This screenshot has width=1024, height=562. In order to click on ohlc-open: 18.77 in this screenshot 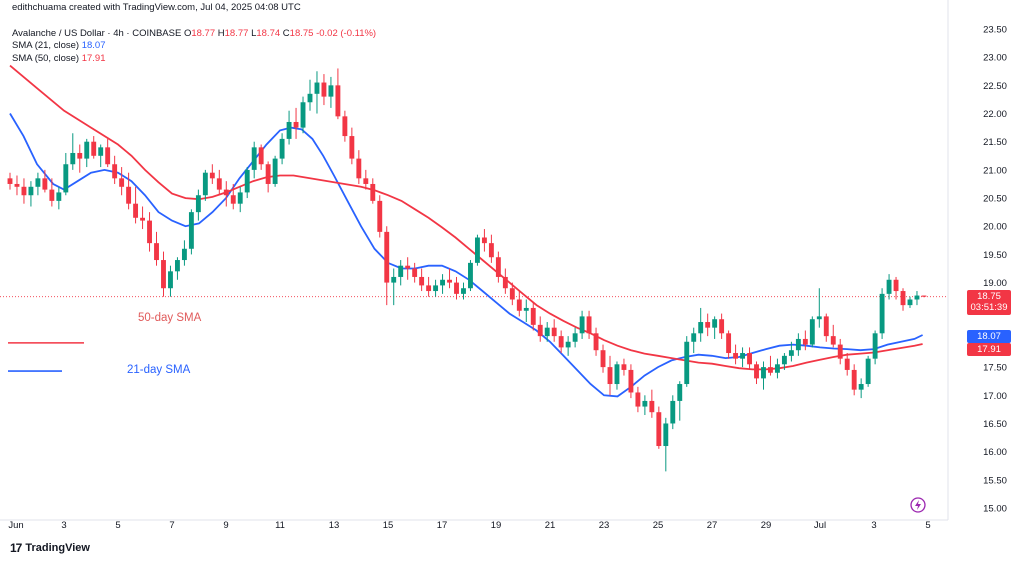, I will do `click(203, 33)`.